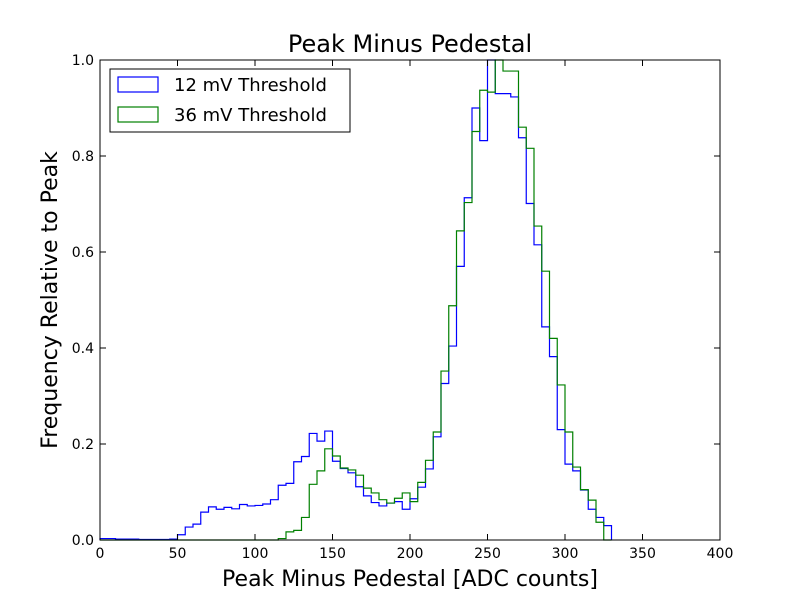 The height and width of the screenshot is (600, 800). What do you see at coordinates (410, 579) in the screenshot?
I see `x-axis-label: Peak Minus Pedestal [ADC counts]` at bounding box center [410, 579].